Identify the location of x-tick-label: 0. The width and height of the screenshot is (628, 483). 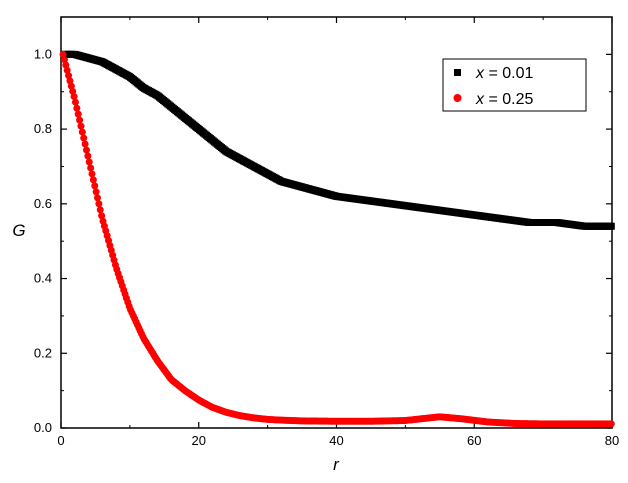
(60, 440).